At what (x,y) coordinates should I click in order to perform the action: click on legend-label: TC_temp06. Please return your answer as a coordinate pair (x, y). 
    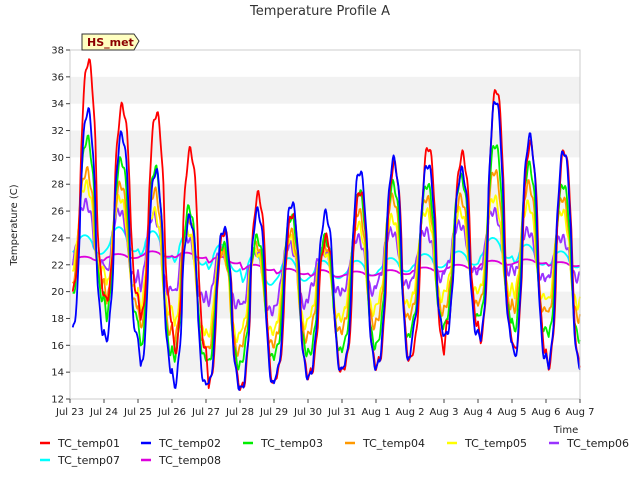
    Looking at the image, I should click on (597, 443).